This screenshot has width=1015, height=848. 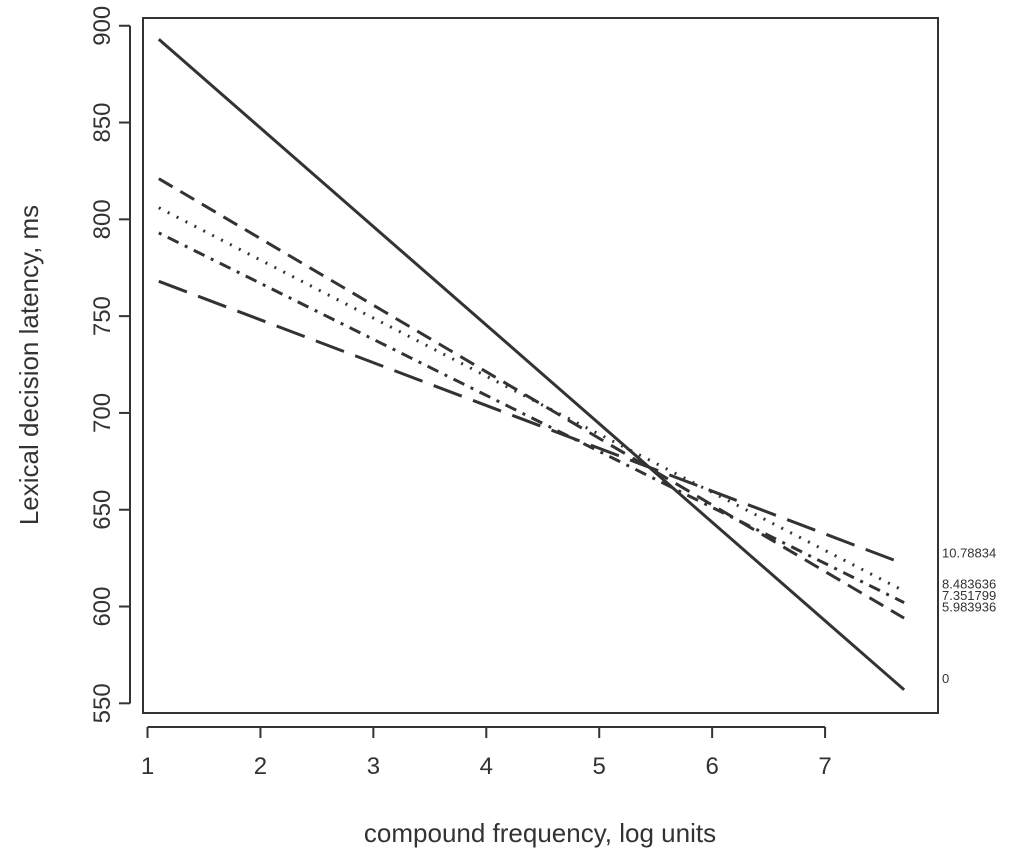 I want to click on y-axis-title: Lexical decision latency, ms, so click(x=29, y=365).